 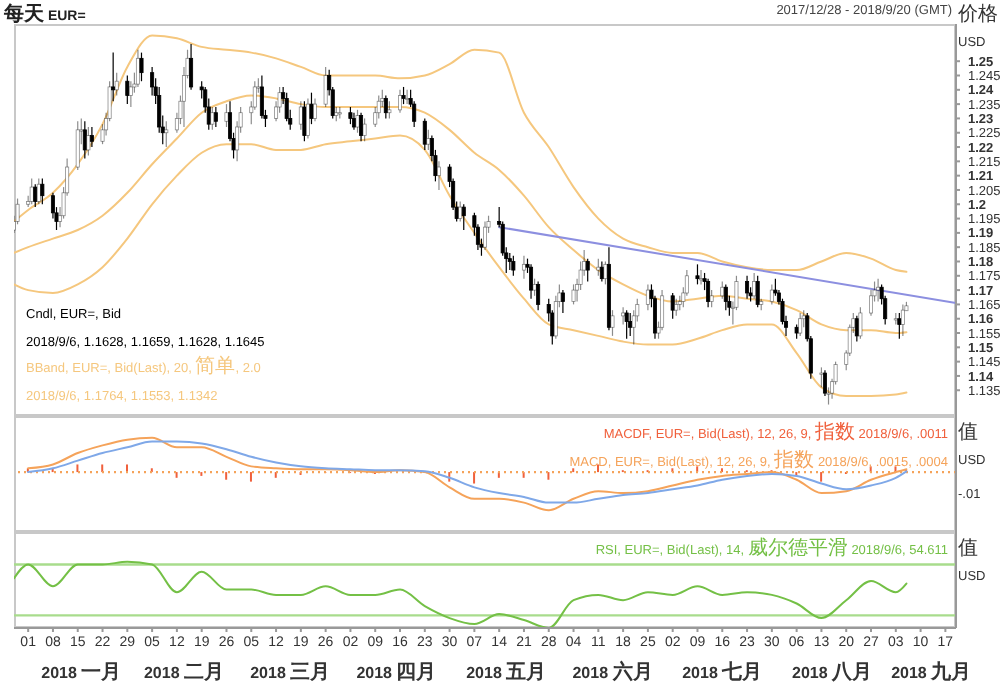 What do you see at coordinates (722, 672) in the screenshot?
I see `x2-tick-label: 2018 七月` at bounding box center [722, 672].